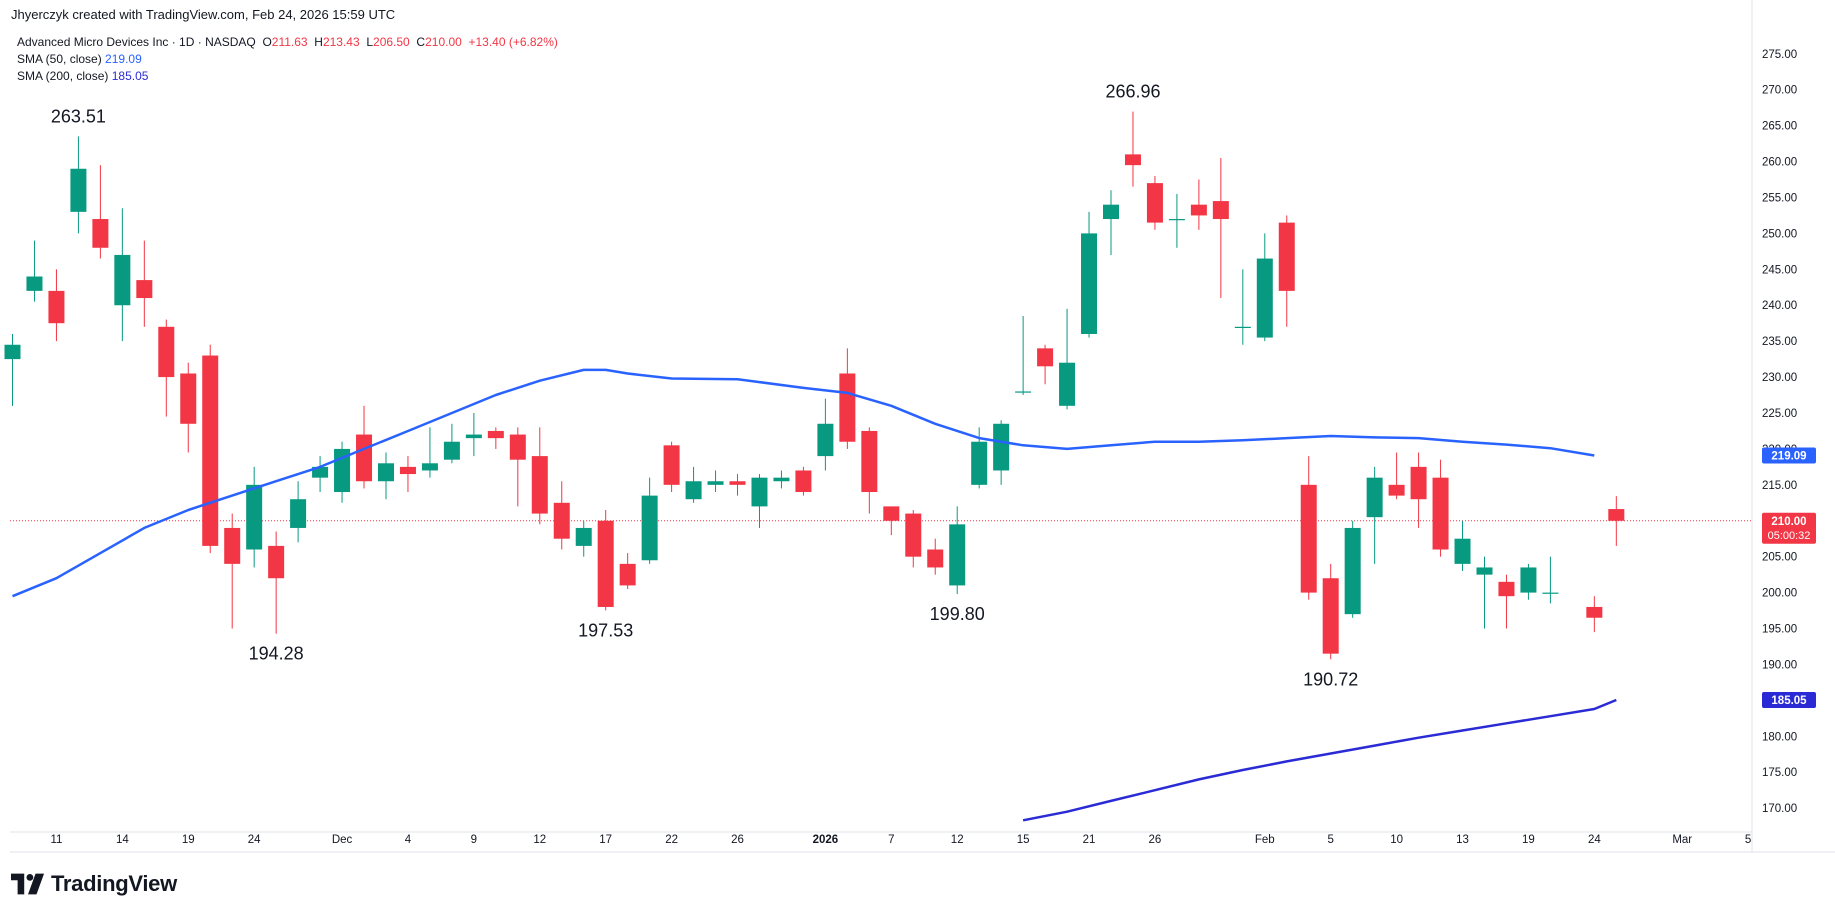  What do you see at coordinates (287, 76) in the screenshot?
I see `legend-sma200-row: SMA (200, close) 185.05` at bounding box center [287, 76].